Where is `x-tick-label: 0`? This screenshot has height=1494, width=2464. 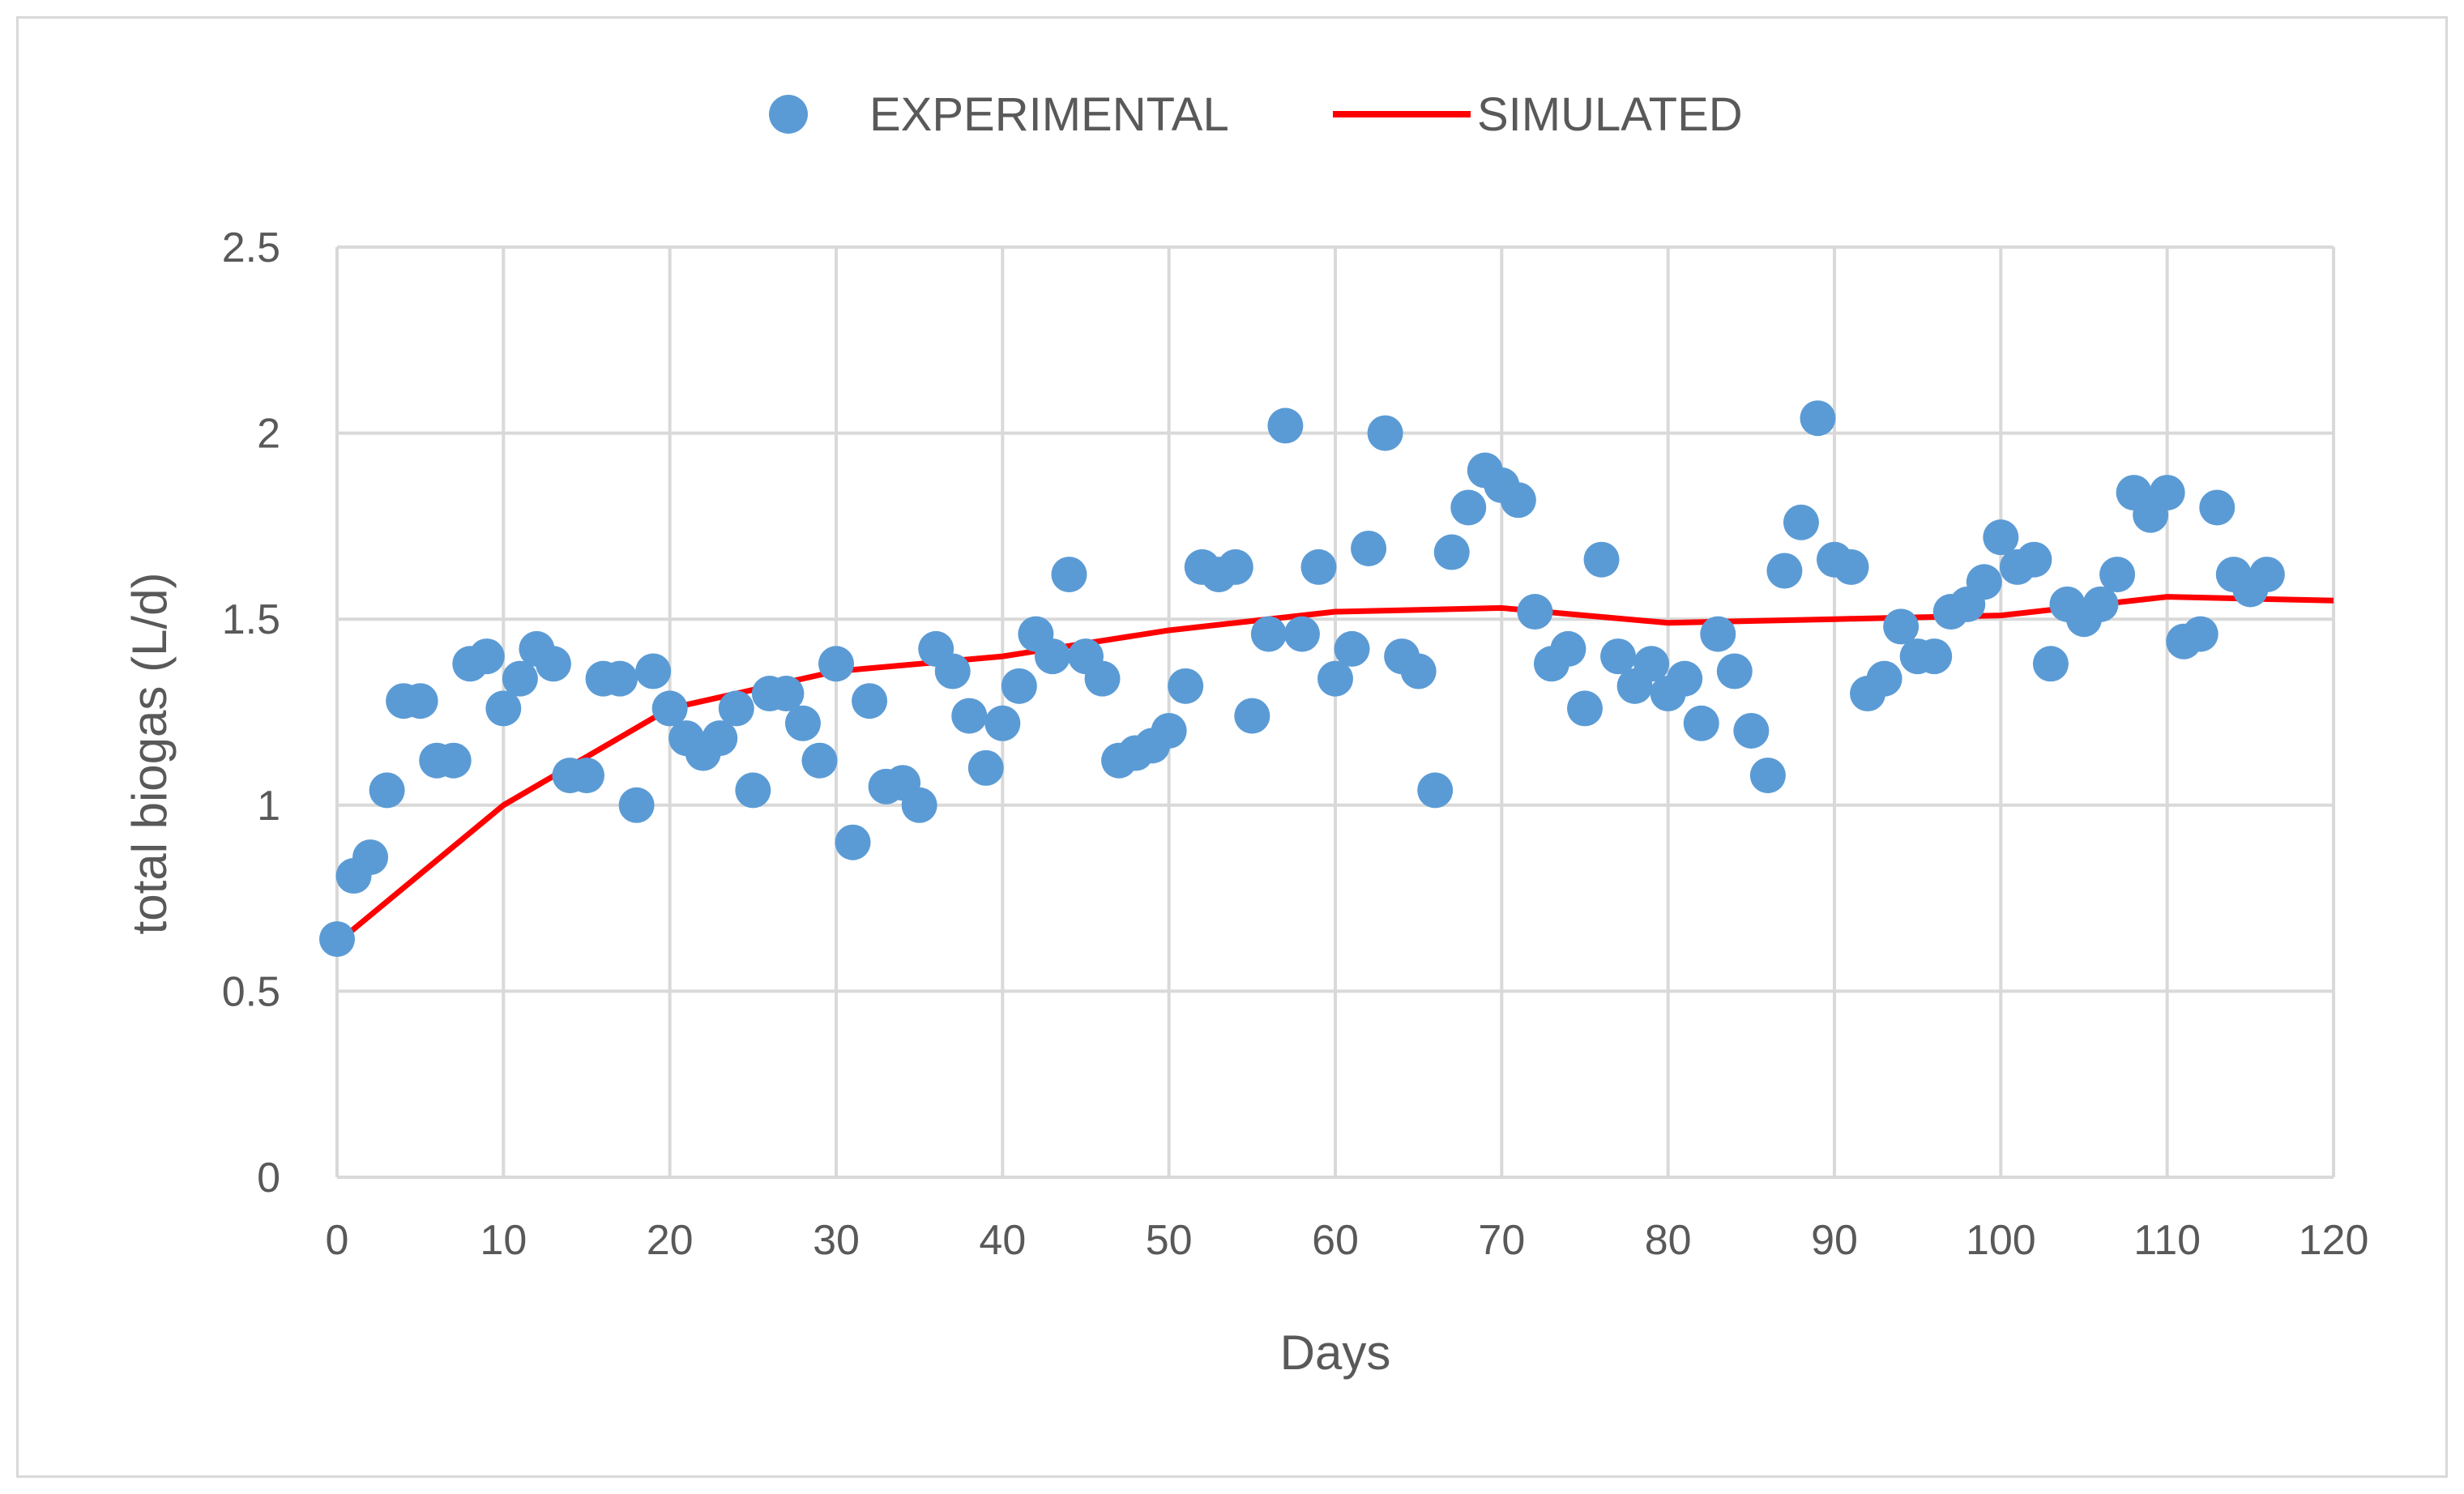 x-tick-label: 0 is located at coordinates (337, 1240).